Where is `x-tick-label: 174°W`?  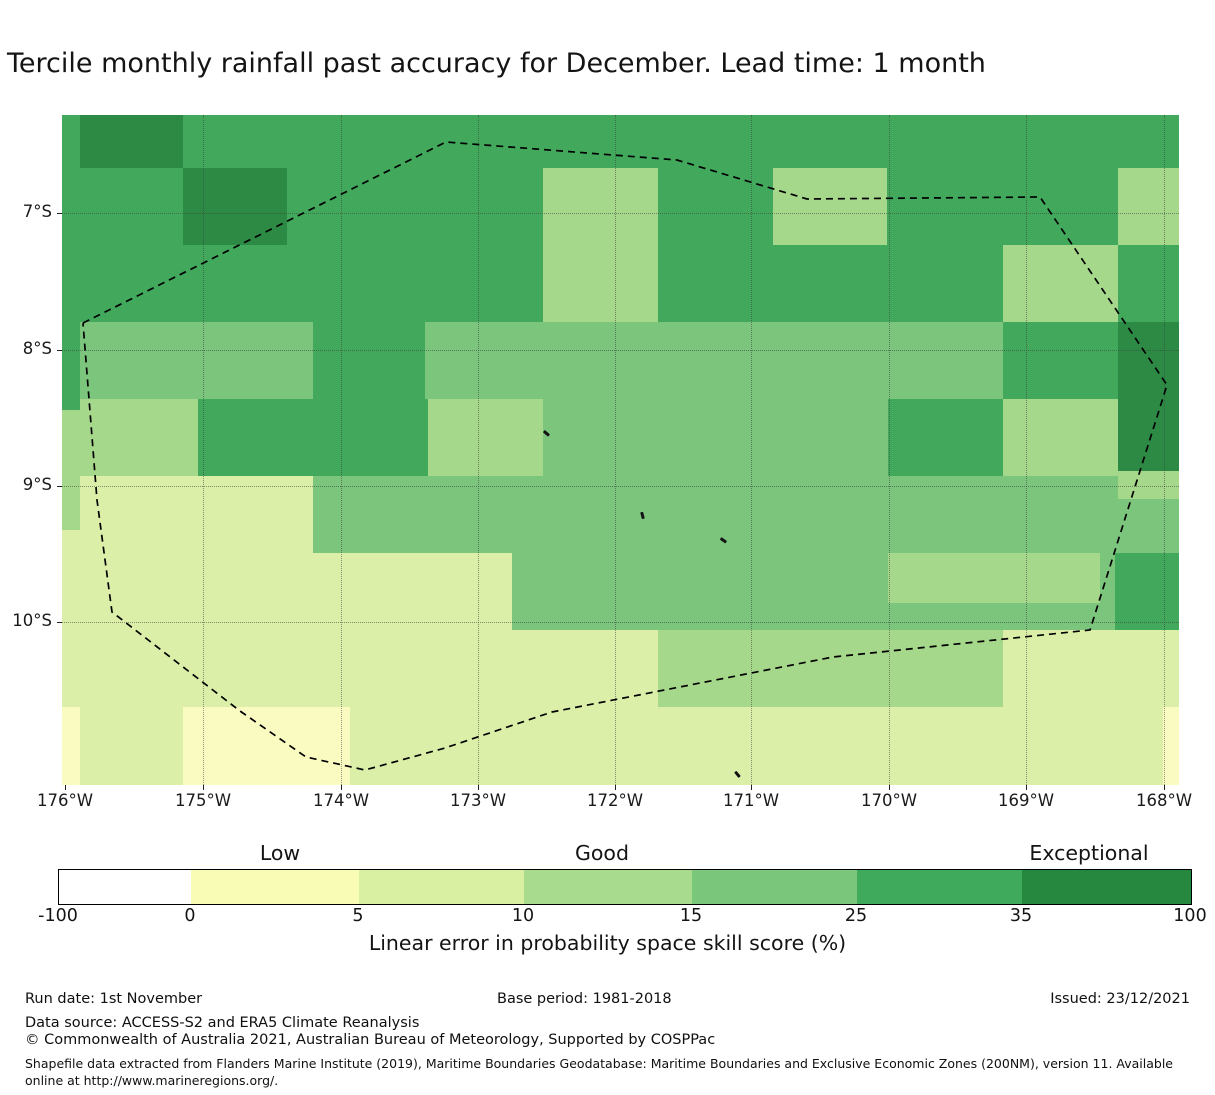
x-tick-label: 174°W is located at coordinates (341, 800).